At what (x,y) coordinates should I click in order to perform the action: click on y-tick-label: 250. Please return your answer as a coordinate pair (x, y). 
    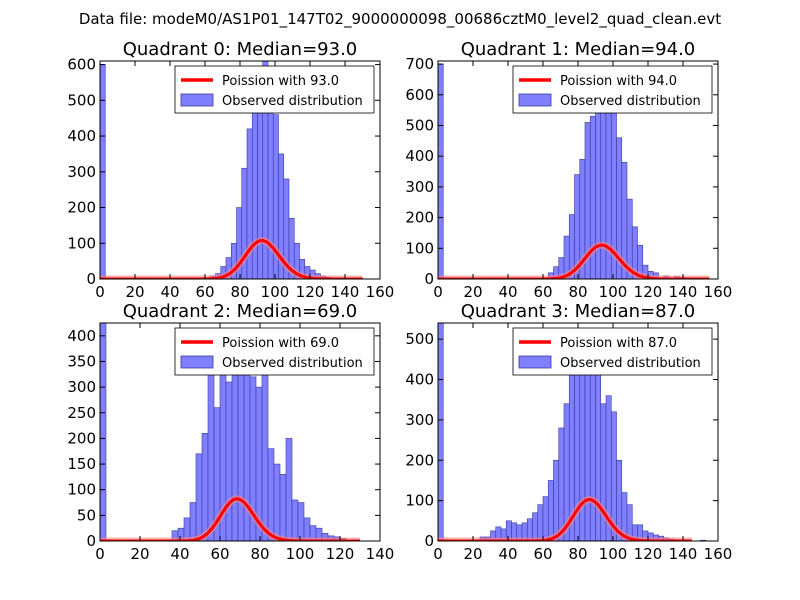
    Looking at the image, I should click on (81, 413).